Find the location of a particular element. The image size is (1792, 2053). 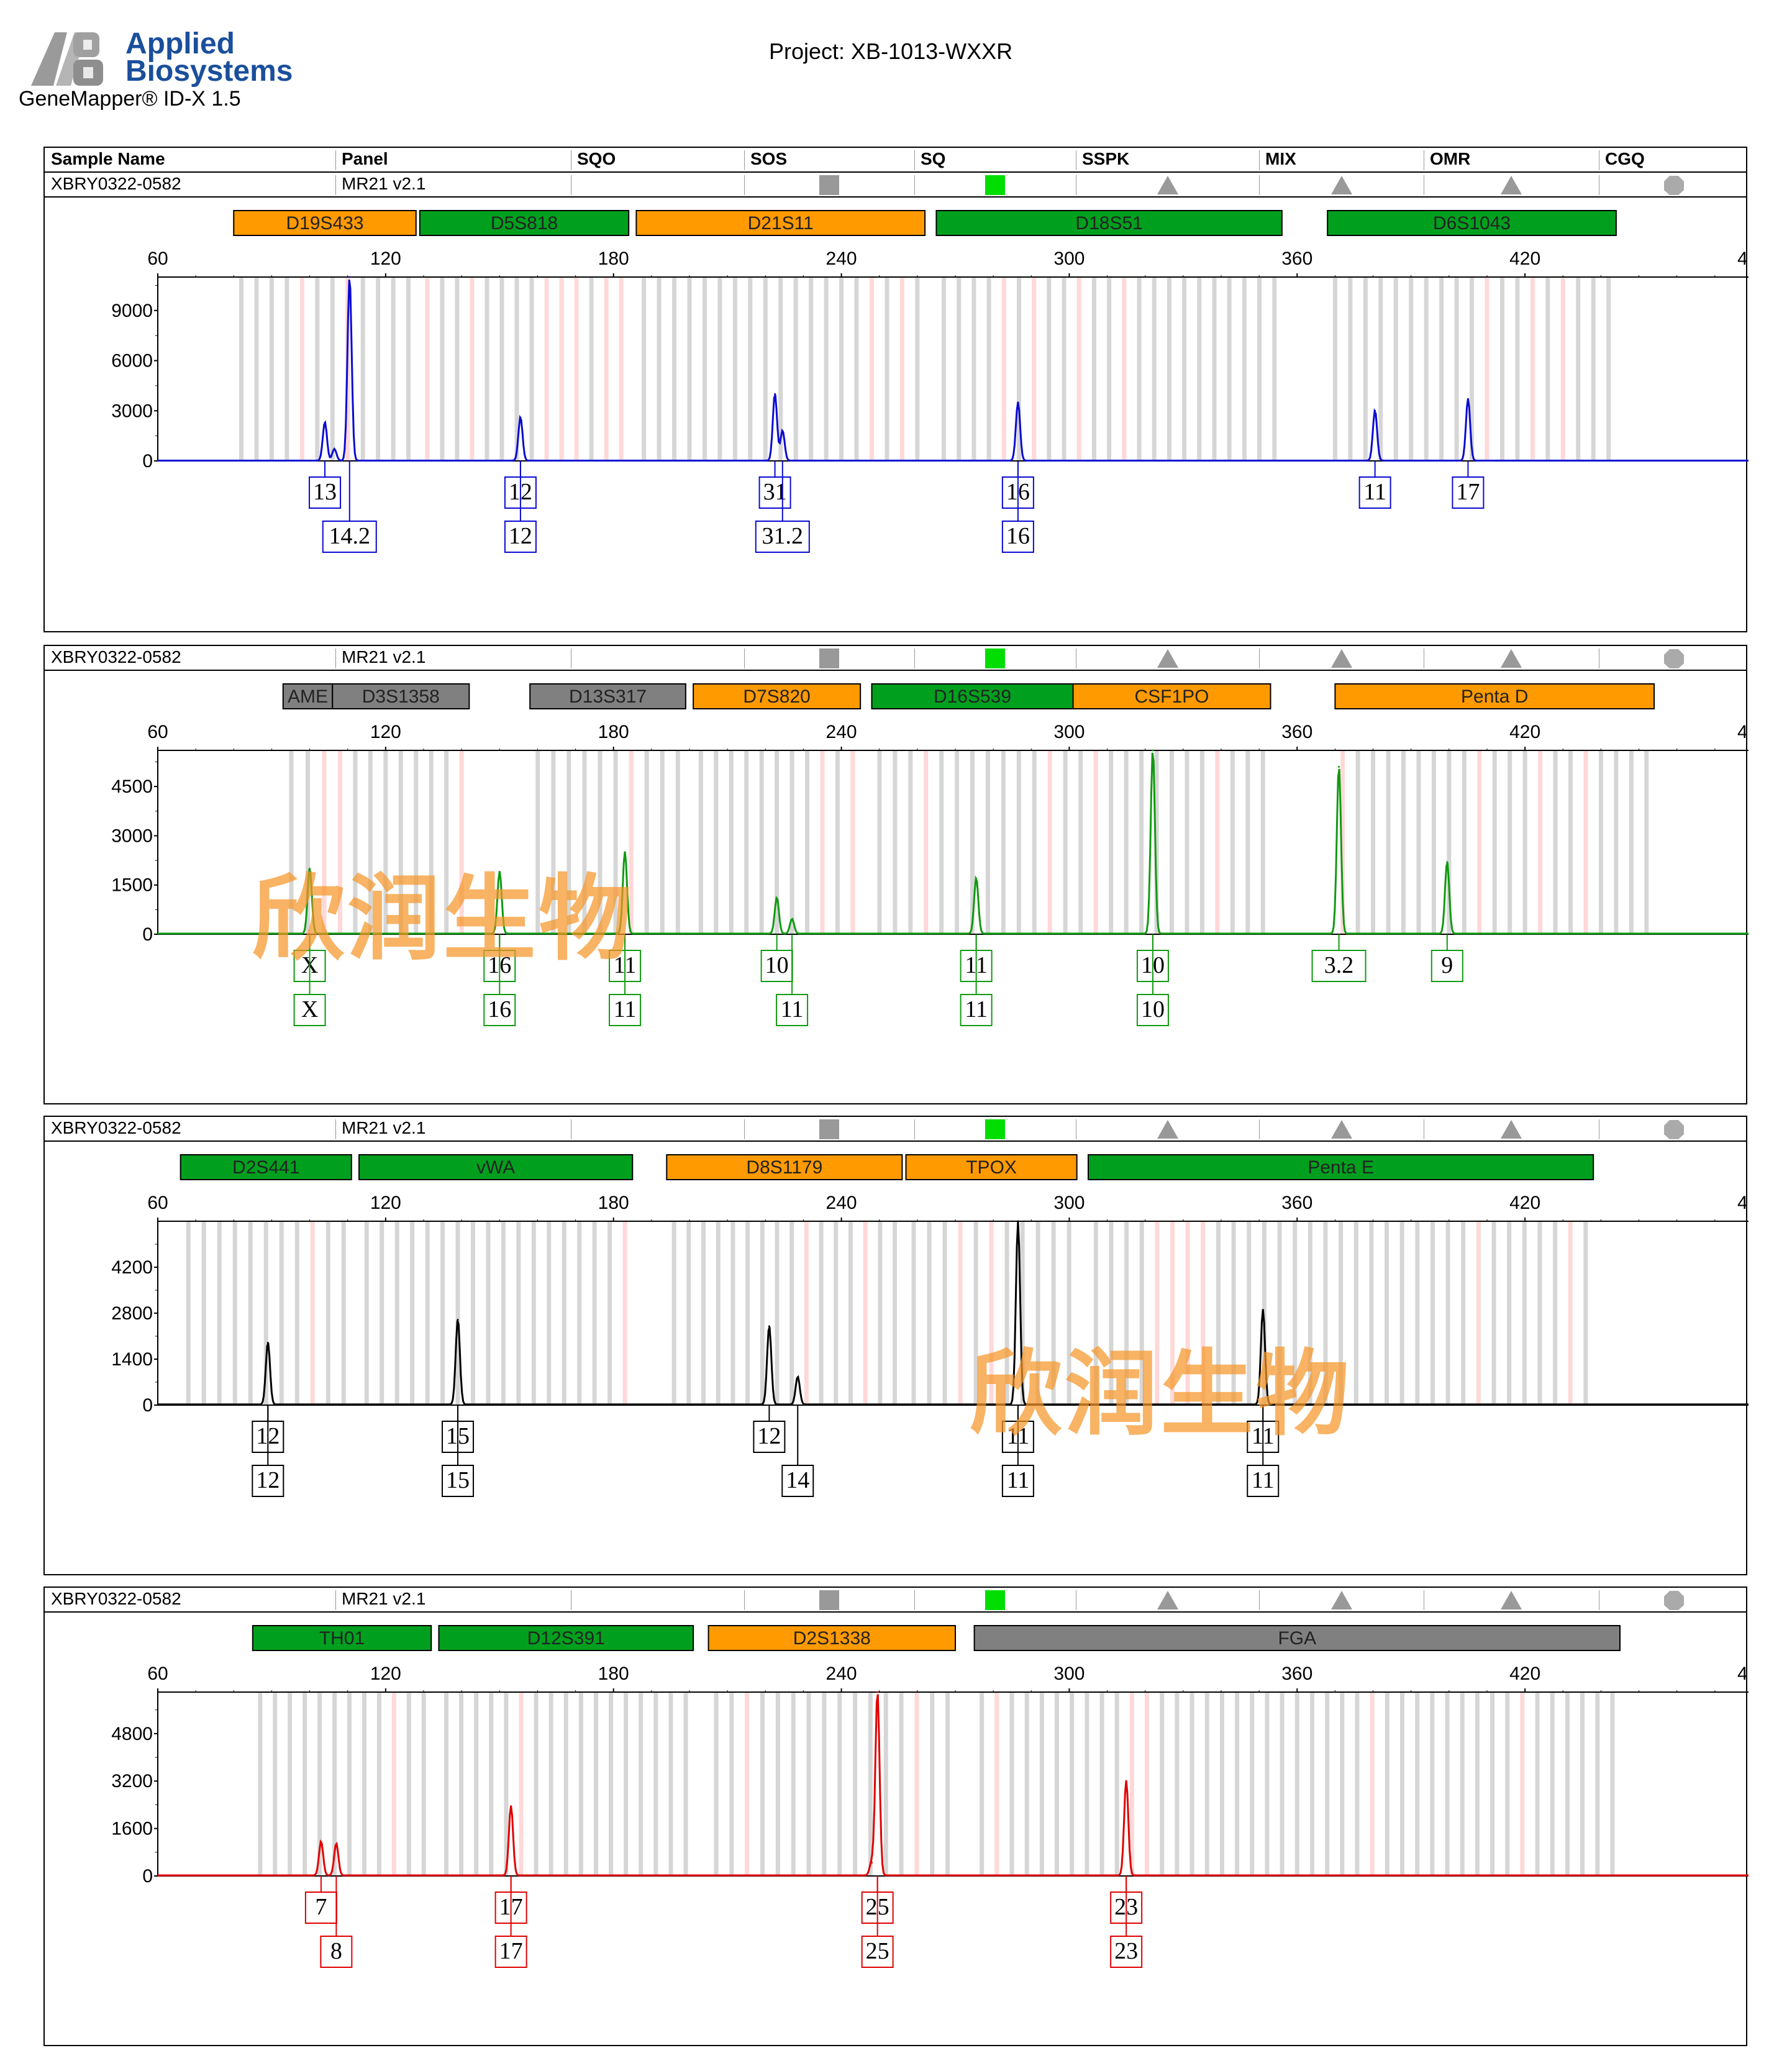

marker-bar-d7s820: D7S820 is located at coordinates (777, 696).